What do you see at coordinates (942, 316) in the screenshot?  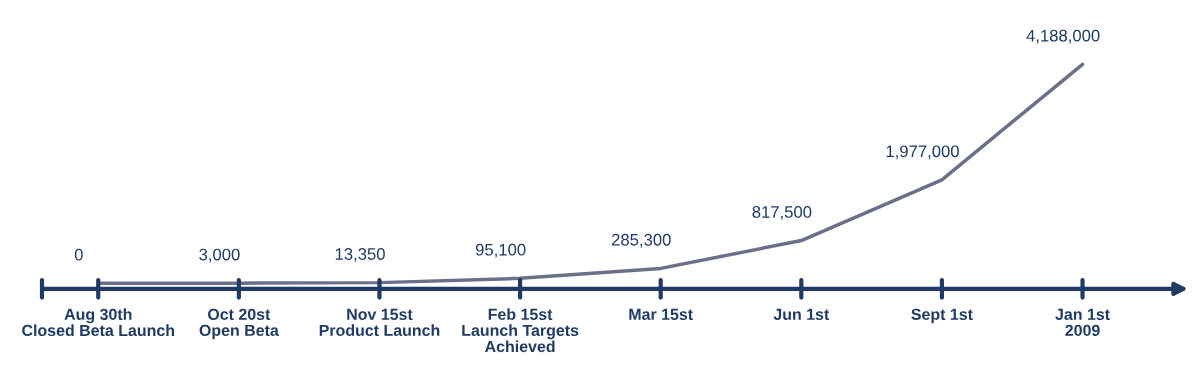 I see `x-tick-label: Sept 1st` at bounding box center [942, 316].